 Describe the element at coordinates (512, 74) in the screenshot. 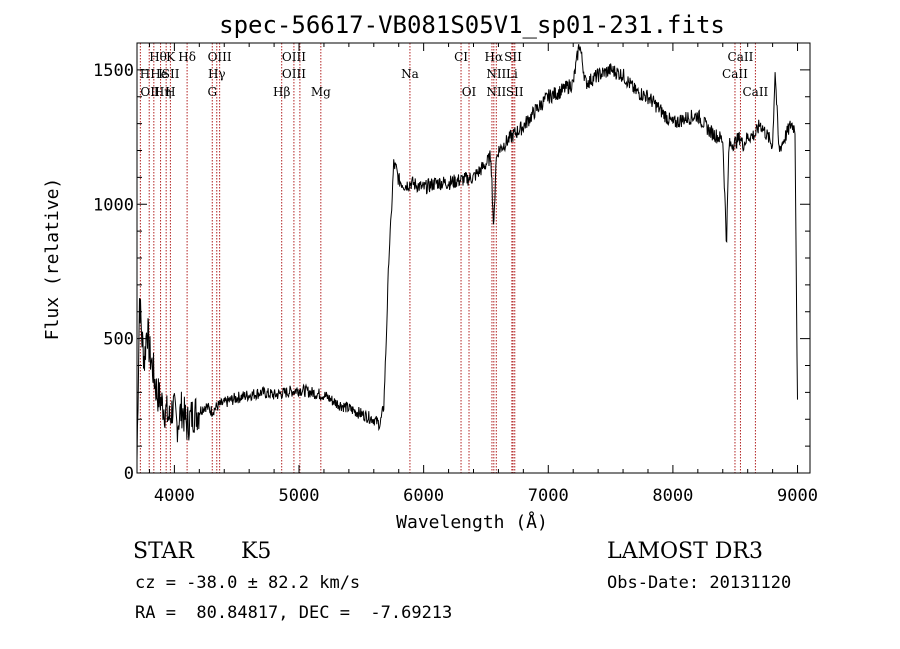

I see `line-label: Li` at that location.